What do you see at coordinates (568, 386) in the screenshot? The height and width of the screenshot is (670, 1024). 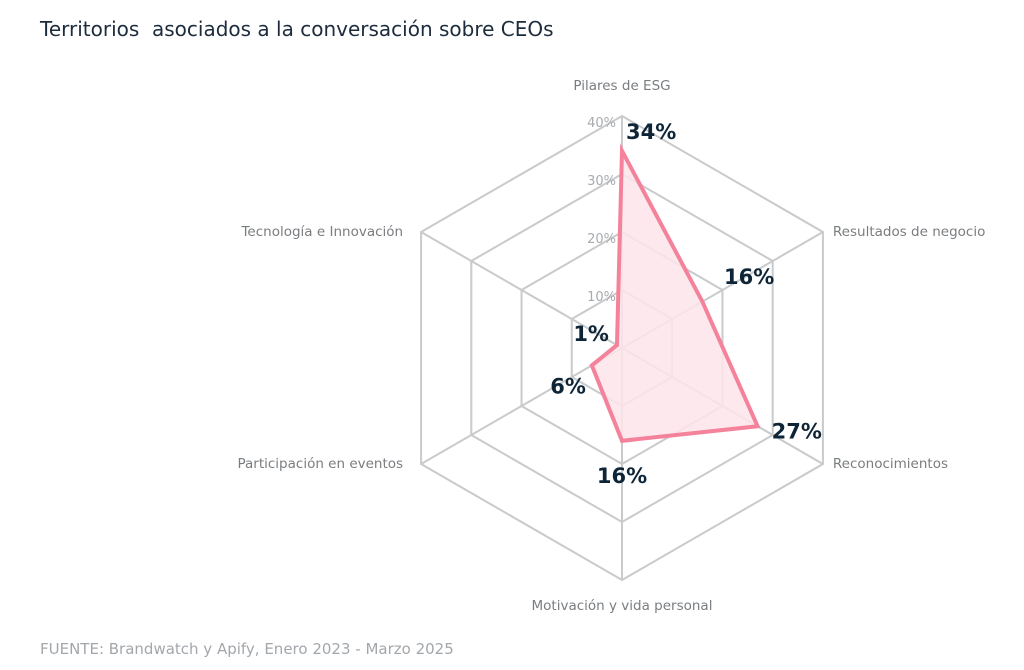 I see `data-label: 6%` at bounding box center [568, 386].